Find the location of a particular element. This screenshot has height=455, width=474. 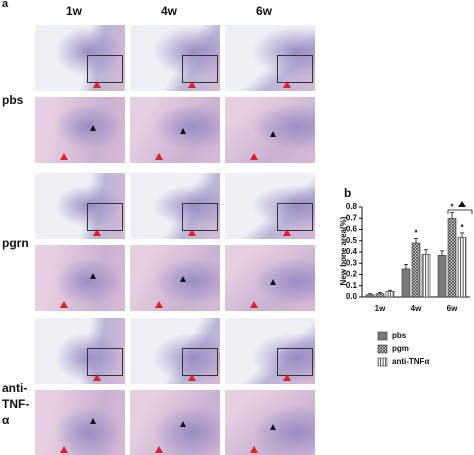

y-axis-label: New bone area(%) is located at coordinates (343, 250).